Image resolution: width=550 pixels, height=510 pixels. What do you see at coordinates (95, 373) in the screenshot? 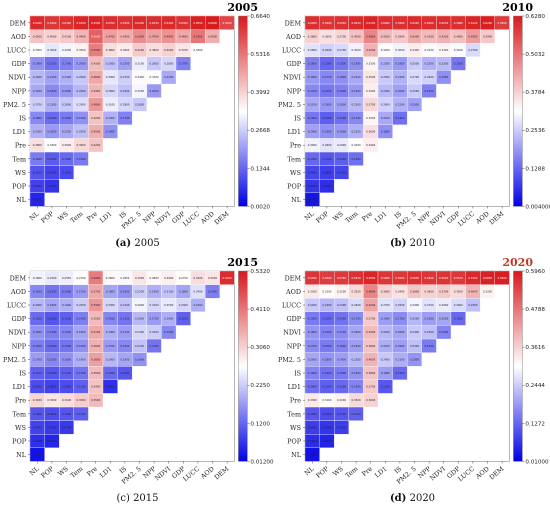
I see `cell-value-label: 0.3500` at bounding box center [95, 373].